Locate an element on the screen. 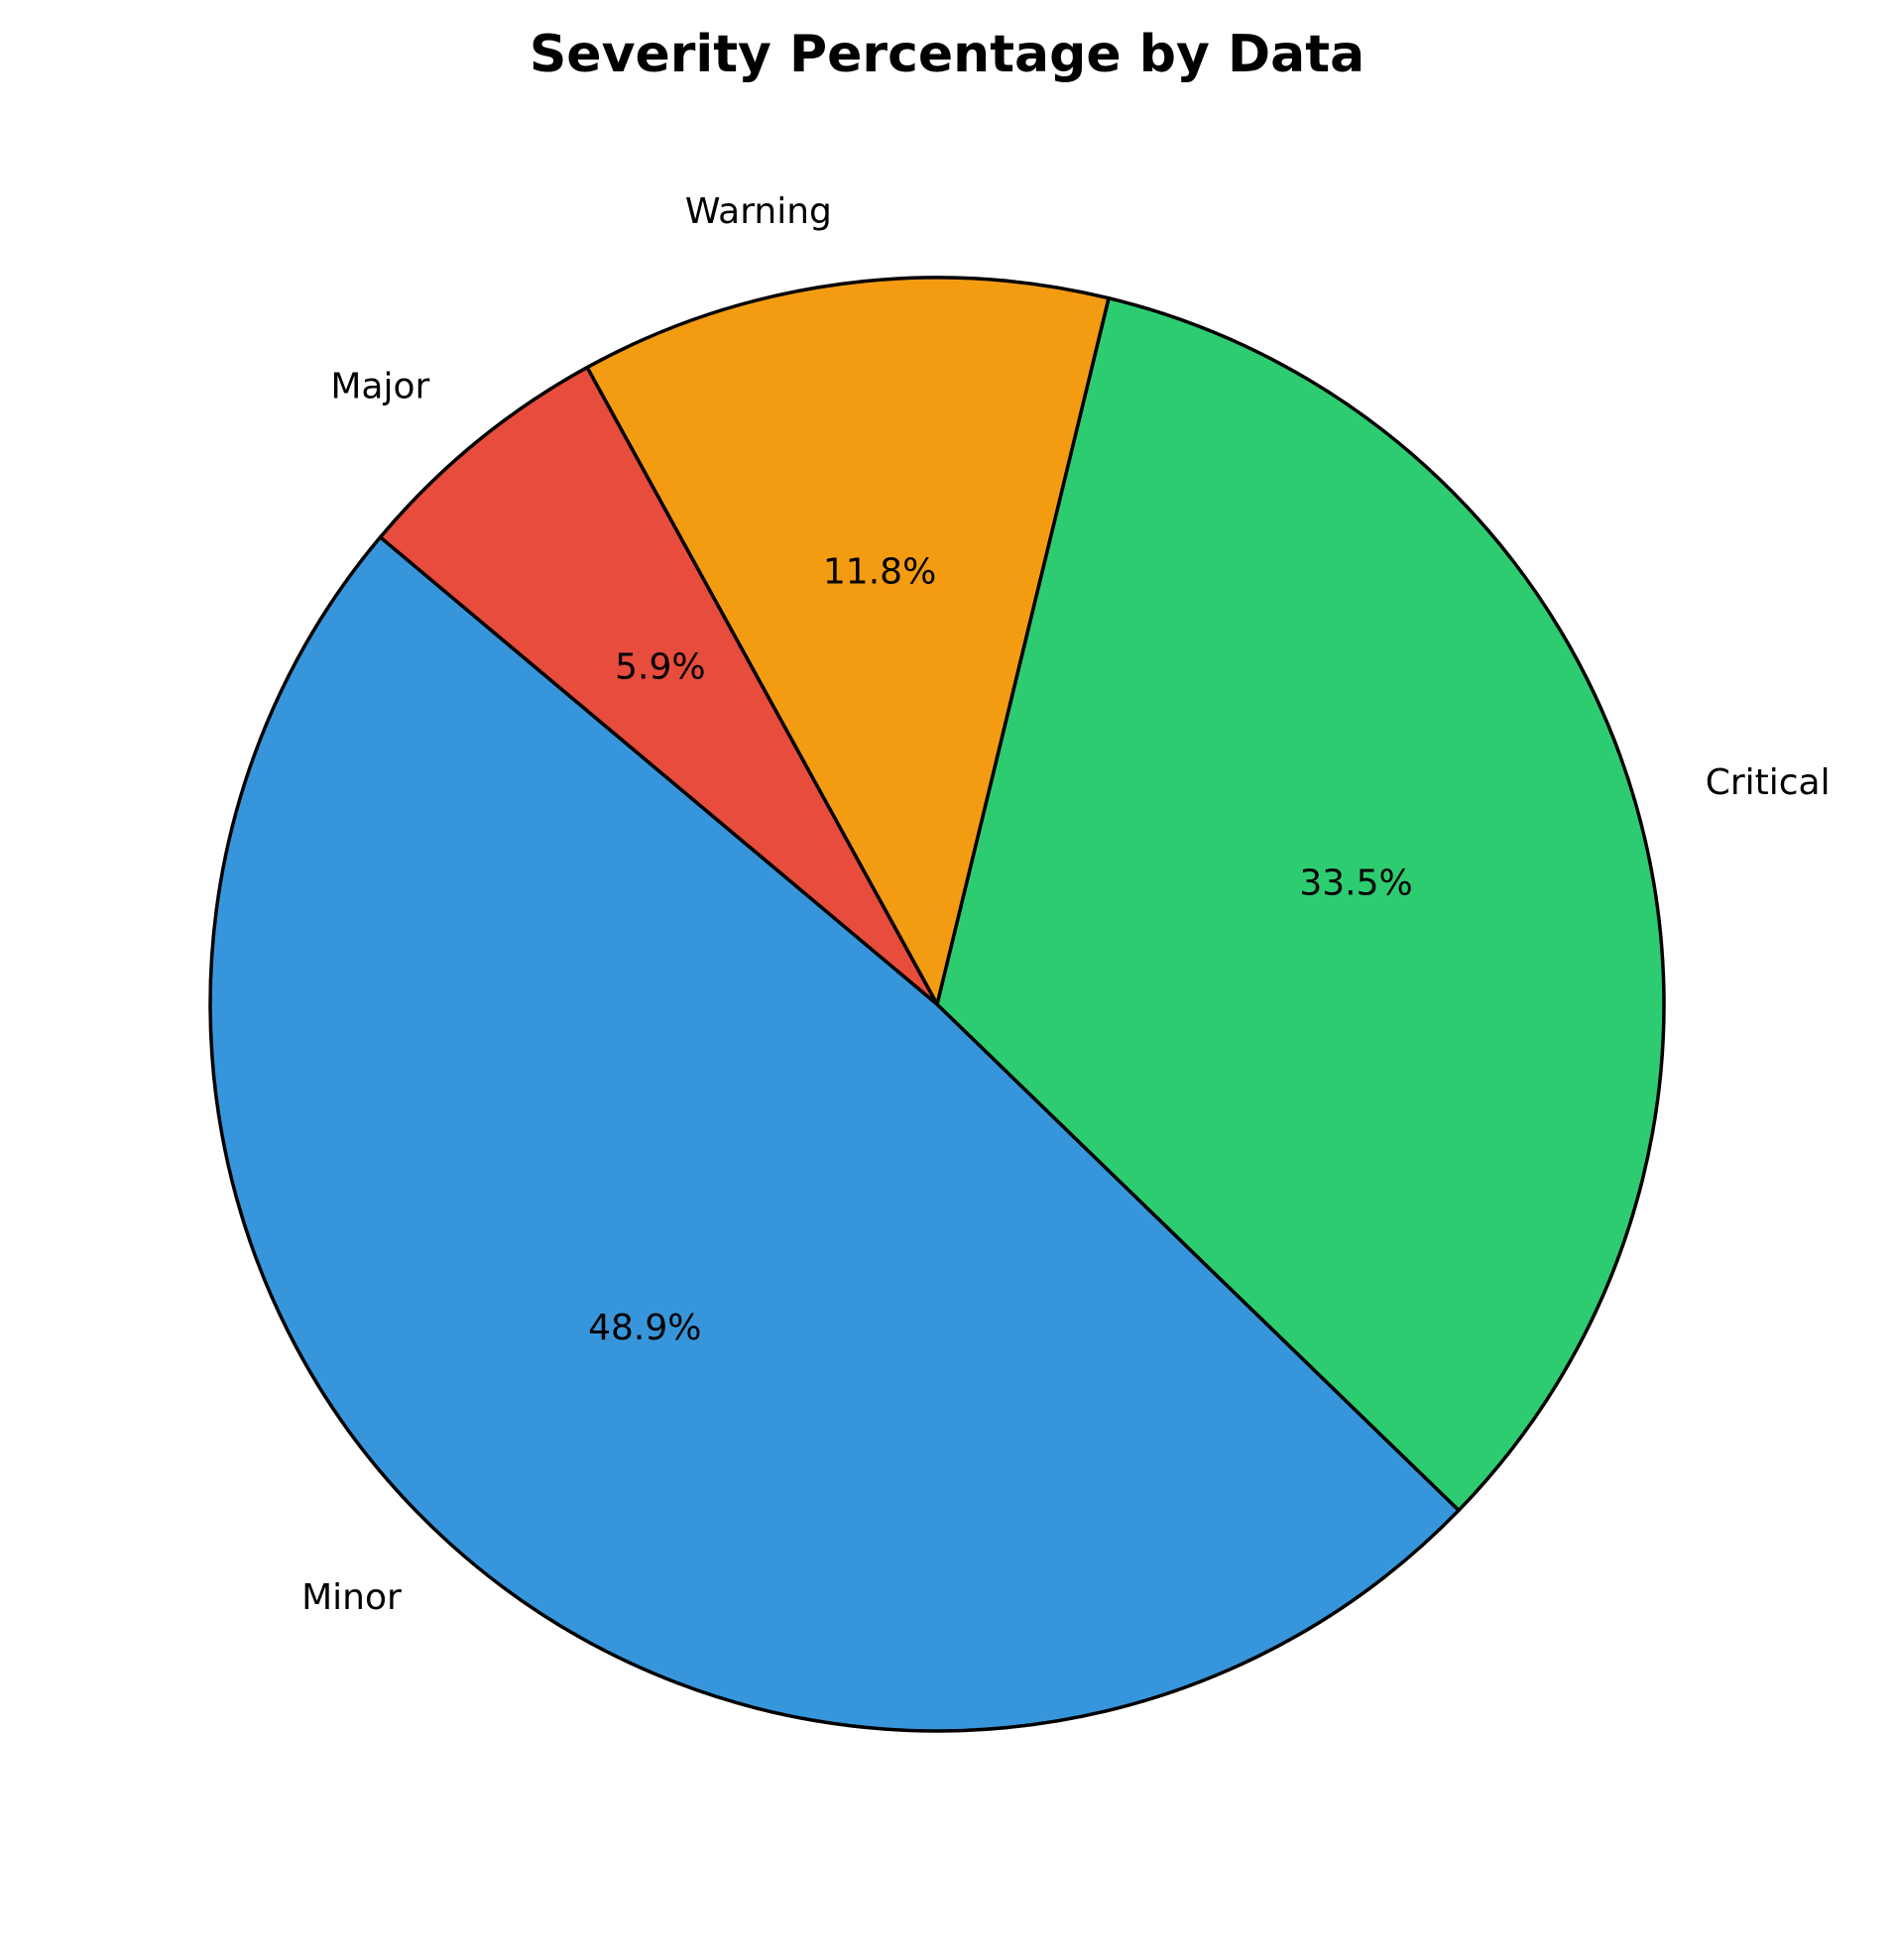  pie-slice-major is located at coordinates (658, 685).